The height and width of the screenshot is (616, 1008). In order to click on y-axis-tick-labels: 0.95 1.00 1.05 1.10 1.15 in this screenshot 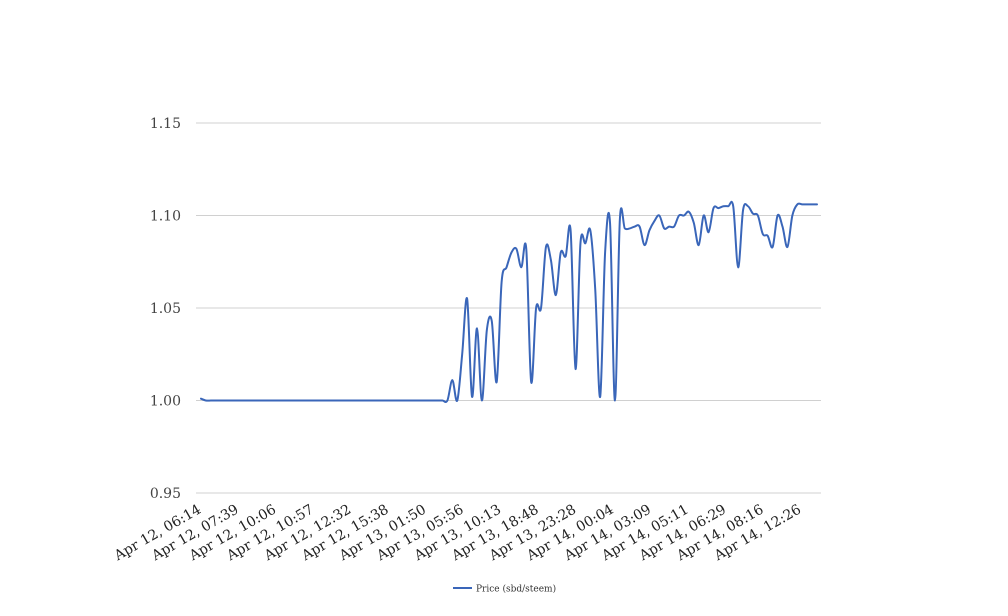, I will do `click(165, 309)`.